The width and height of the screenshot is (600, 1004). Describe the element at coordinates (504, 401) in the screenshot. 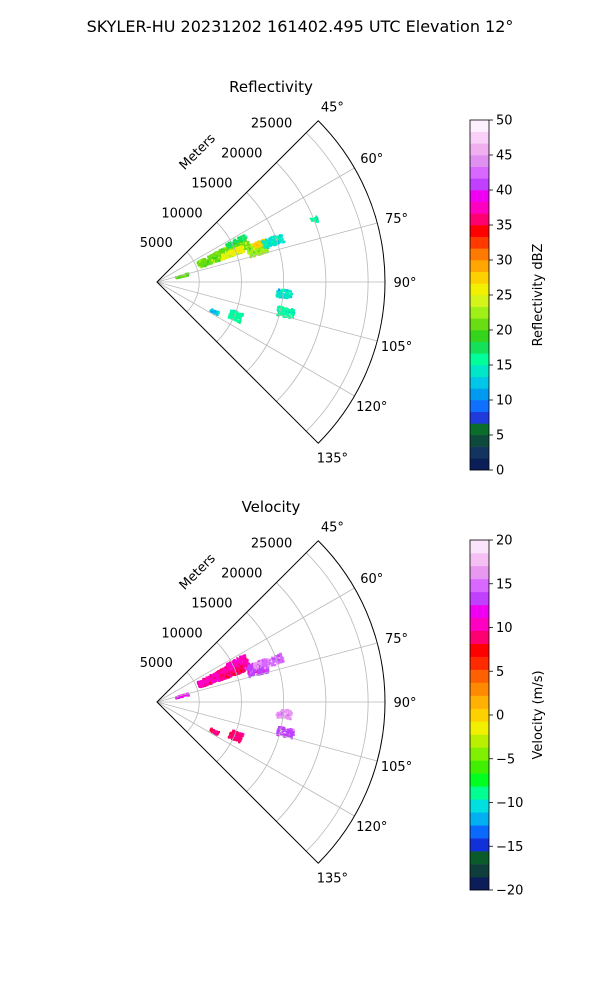

I see `colorbar-tick-label: 10` at that location.